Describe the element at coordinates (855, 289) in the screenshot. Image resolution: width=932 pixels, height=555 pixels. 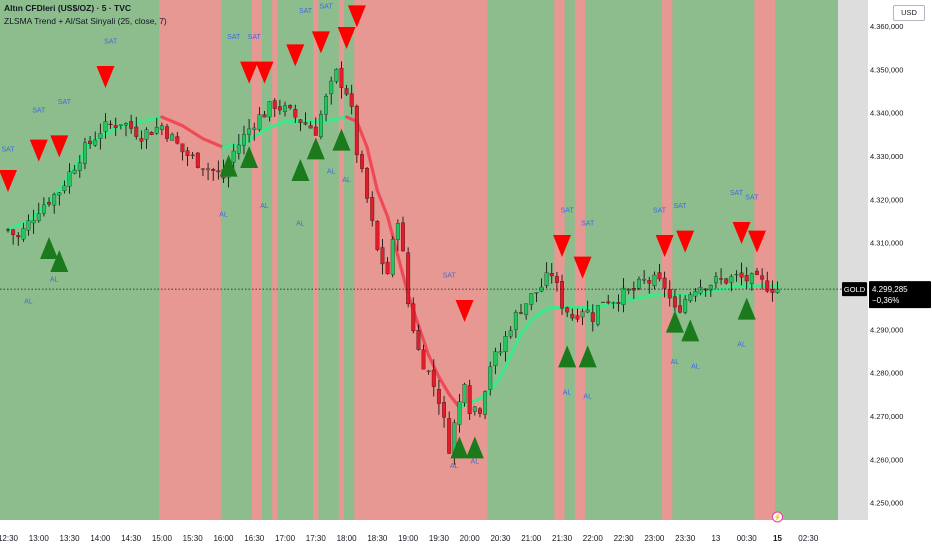
I see `symbol-tag-label: GOLD` at that location.